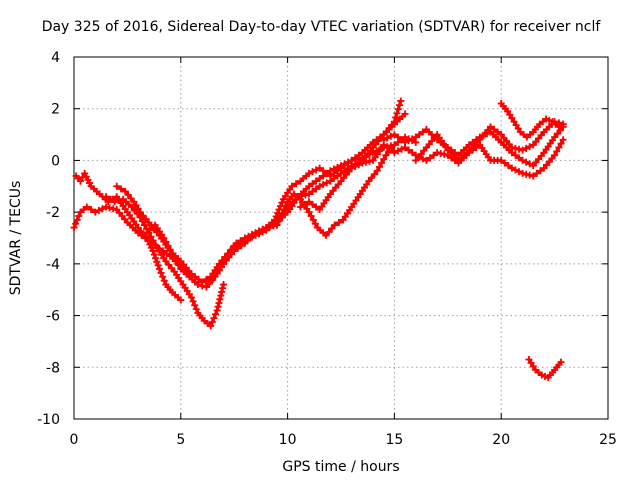 This screenshot has width=640, height=480. I want to click on y-tick-label: 0, so click(55, 161).